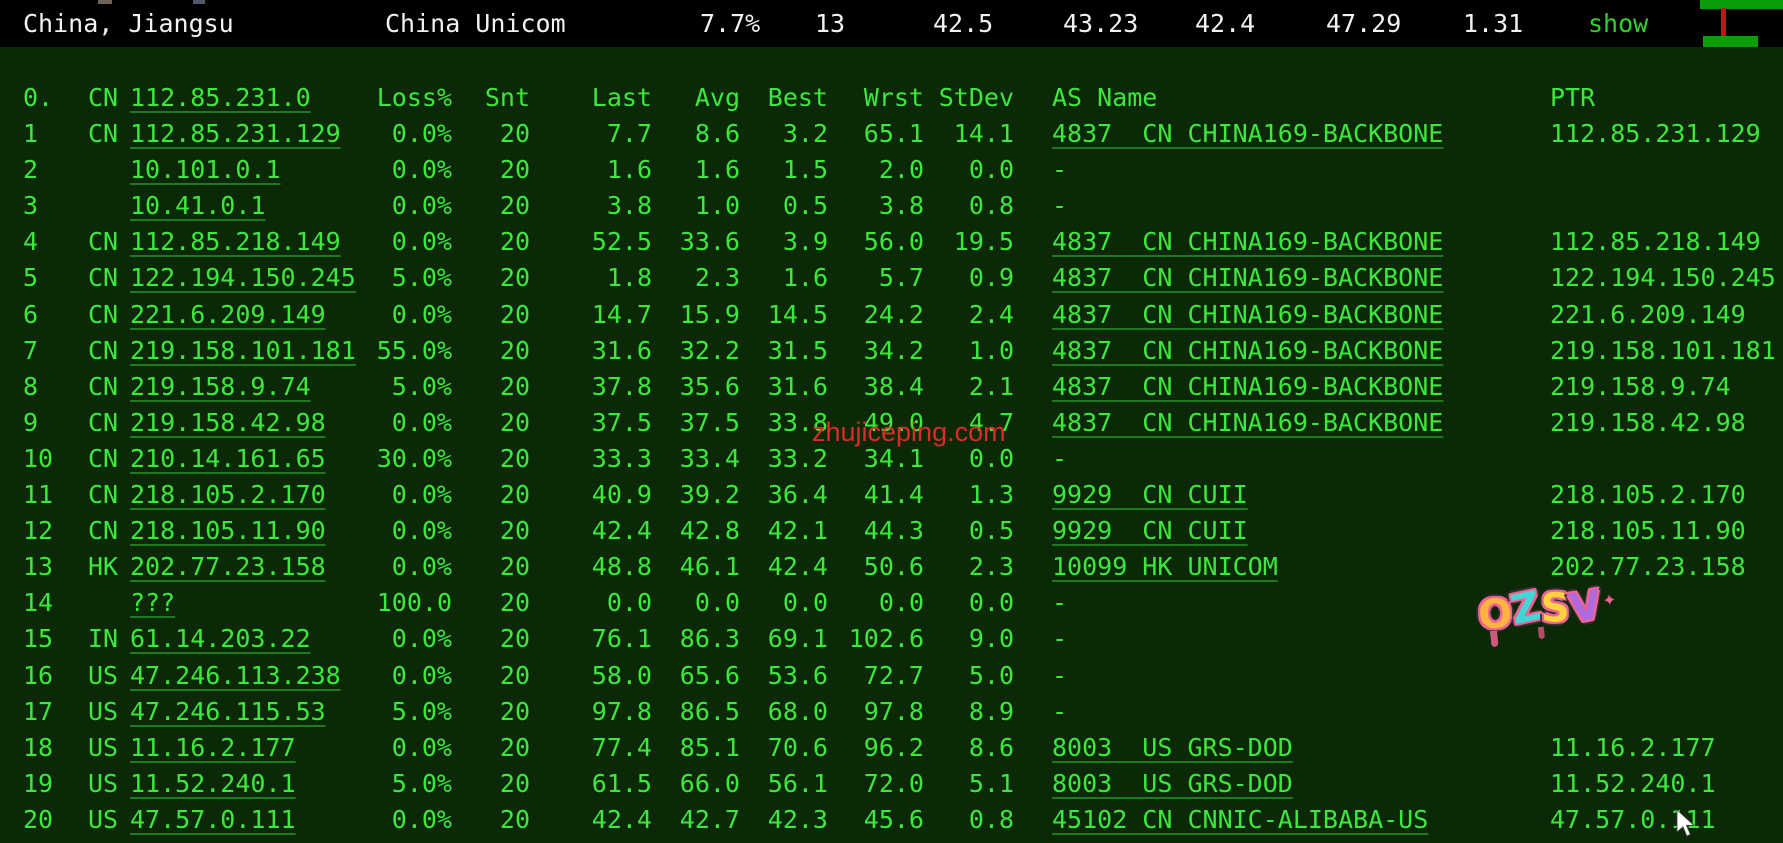  I want to click on worst-ms: 41.4, so click(893, 495).